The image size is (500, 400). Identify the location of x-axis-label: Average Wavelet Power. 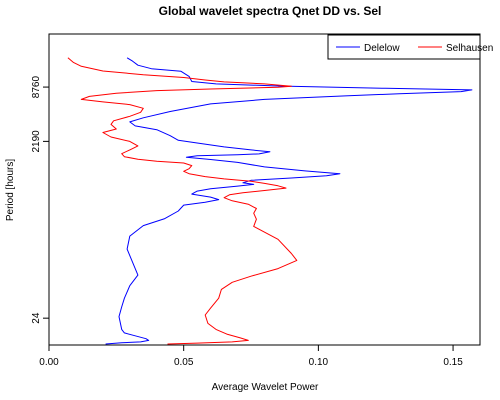
(265, 387).